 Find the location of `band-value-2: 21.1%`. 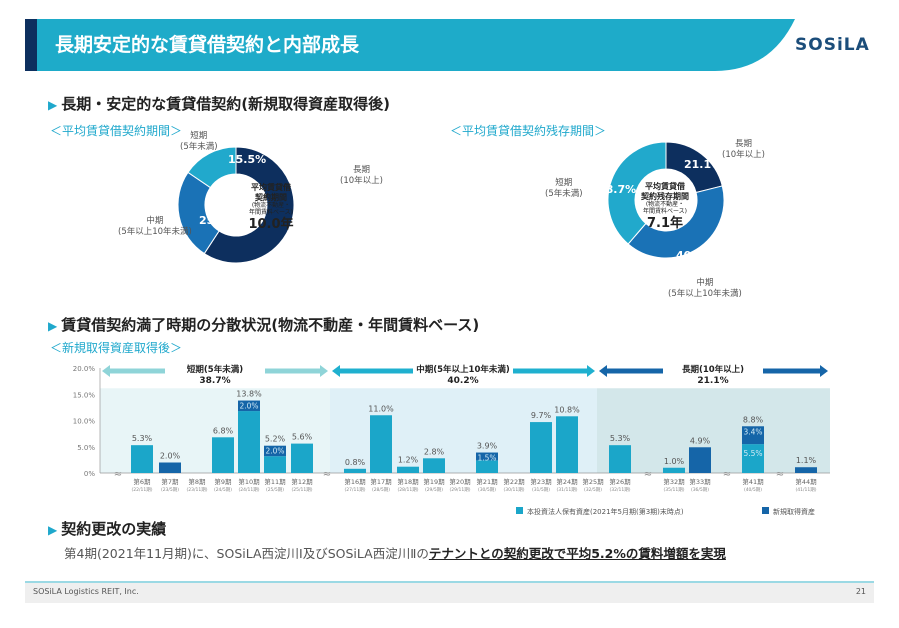

band-value-2: 21.1% is located at coordinates (712, 381).